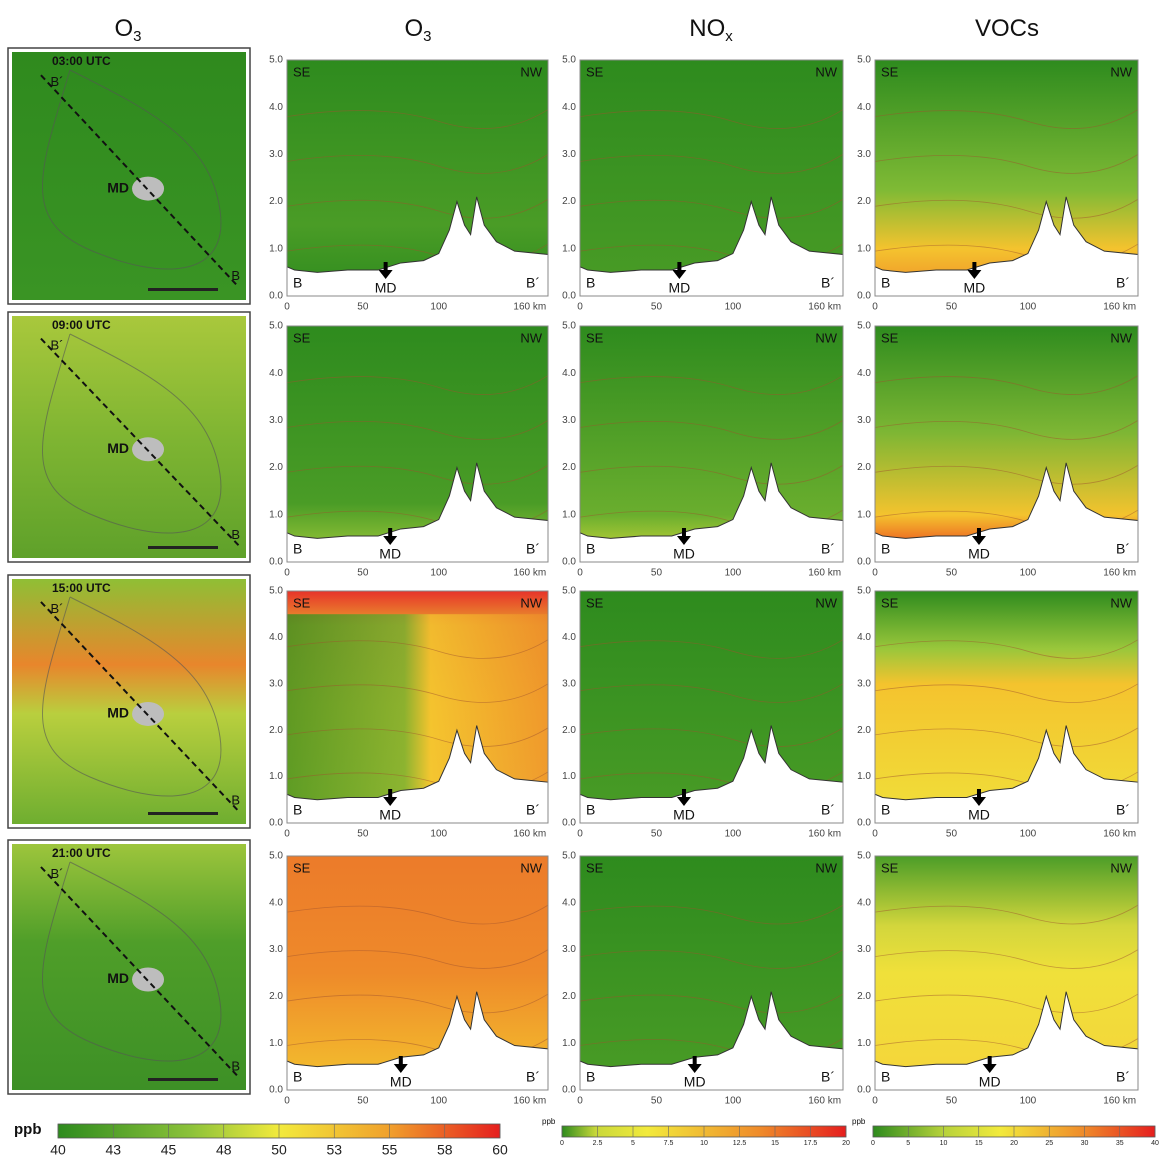 This screenshot has width=1160, height=1167. I want to click on colorbar-tick-label: 43, so click(113, 1149).